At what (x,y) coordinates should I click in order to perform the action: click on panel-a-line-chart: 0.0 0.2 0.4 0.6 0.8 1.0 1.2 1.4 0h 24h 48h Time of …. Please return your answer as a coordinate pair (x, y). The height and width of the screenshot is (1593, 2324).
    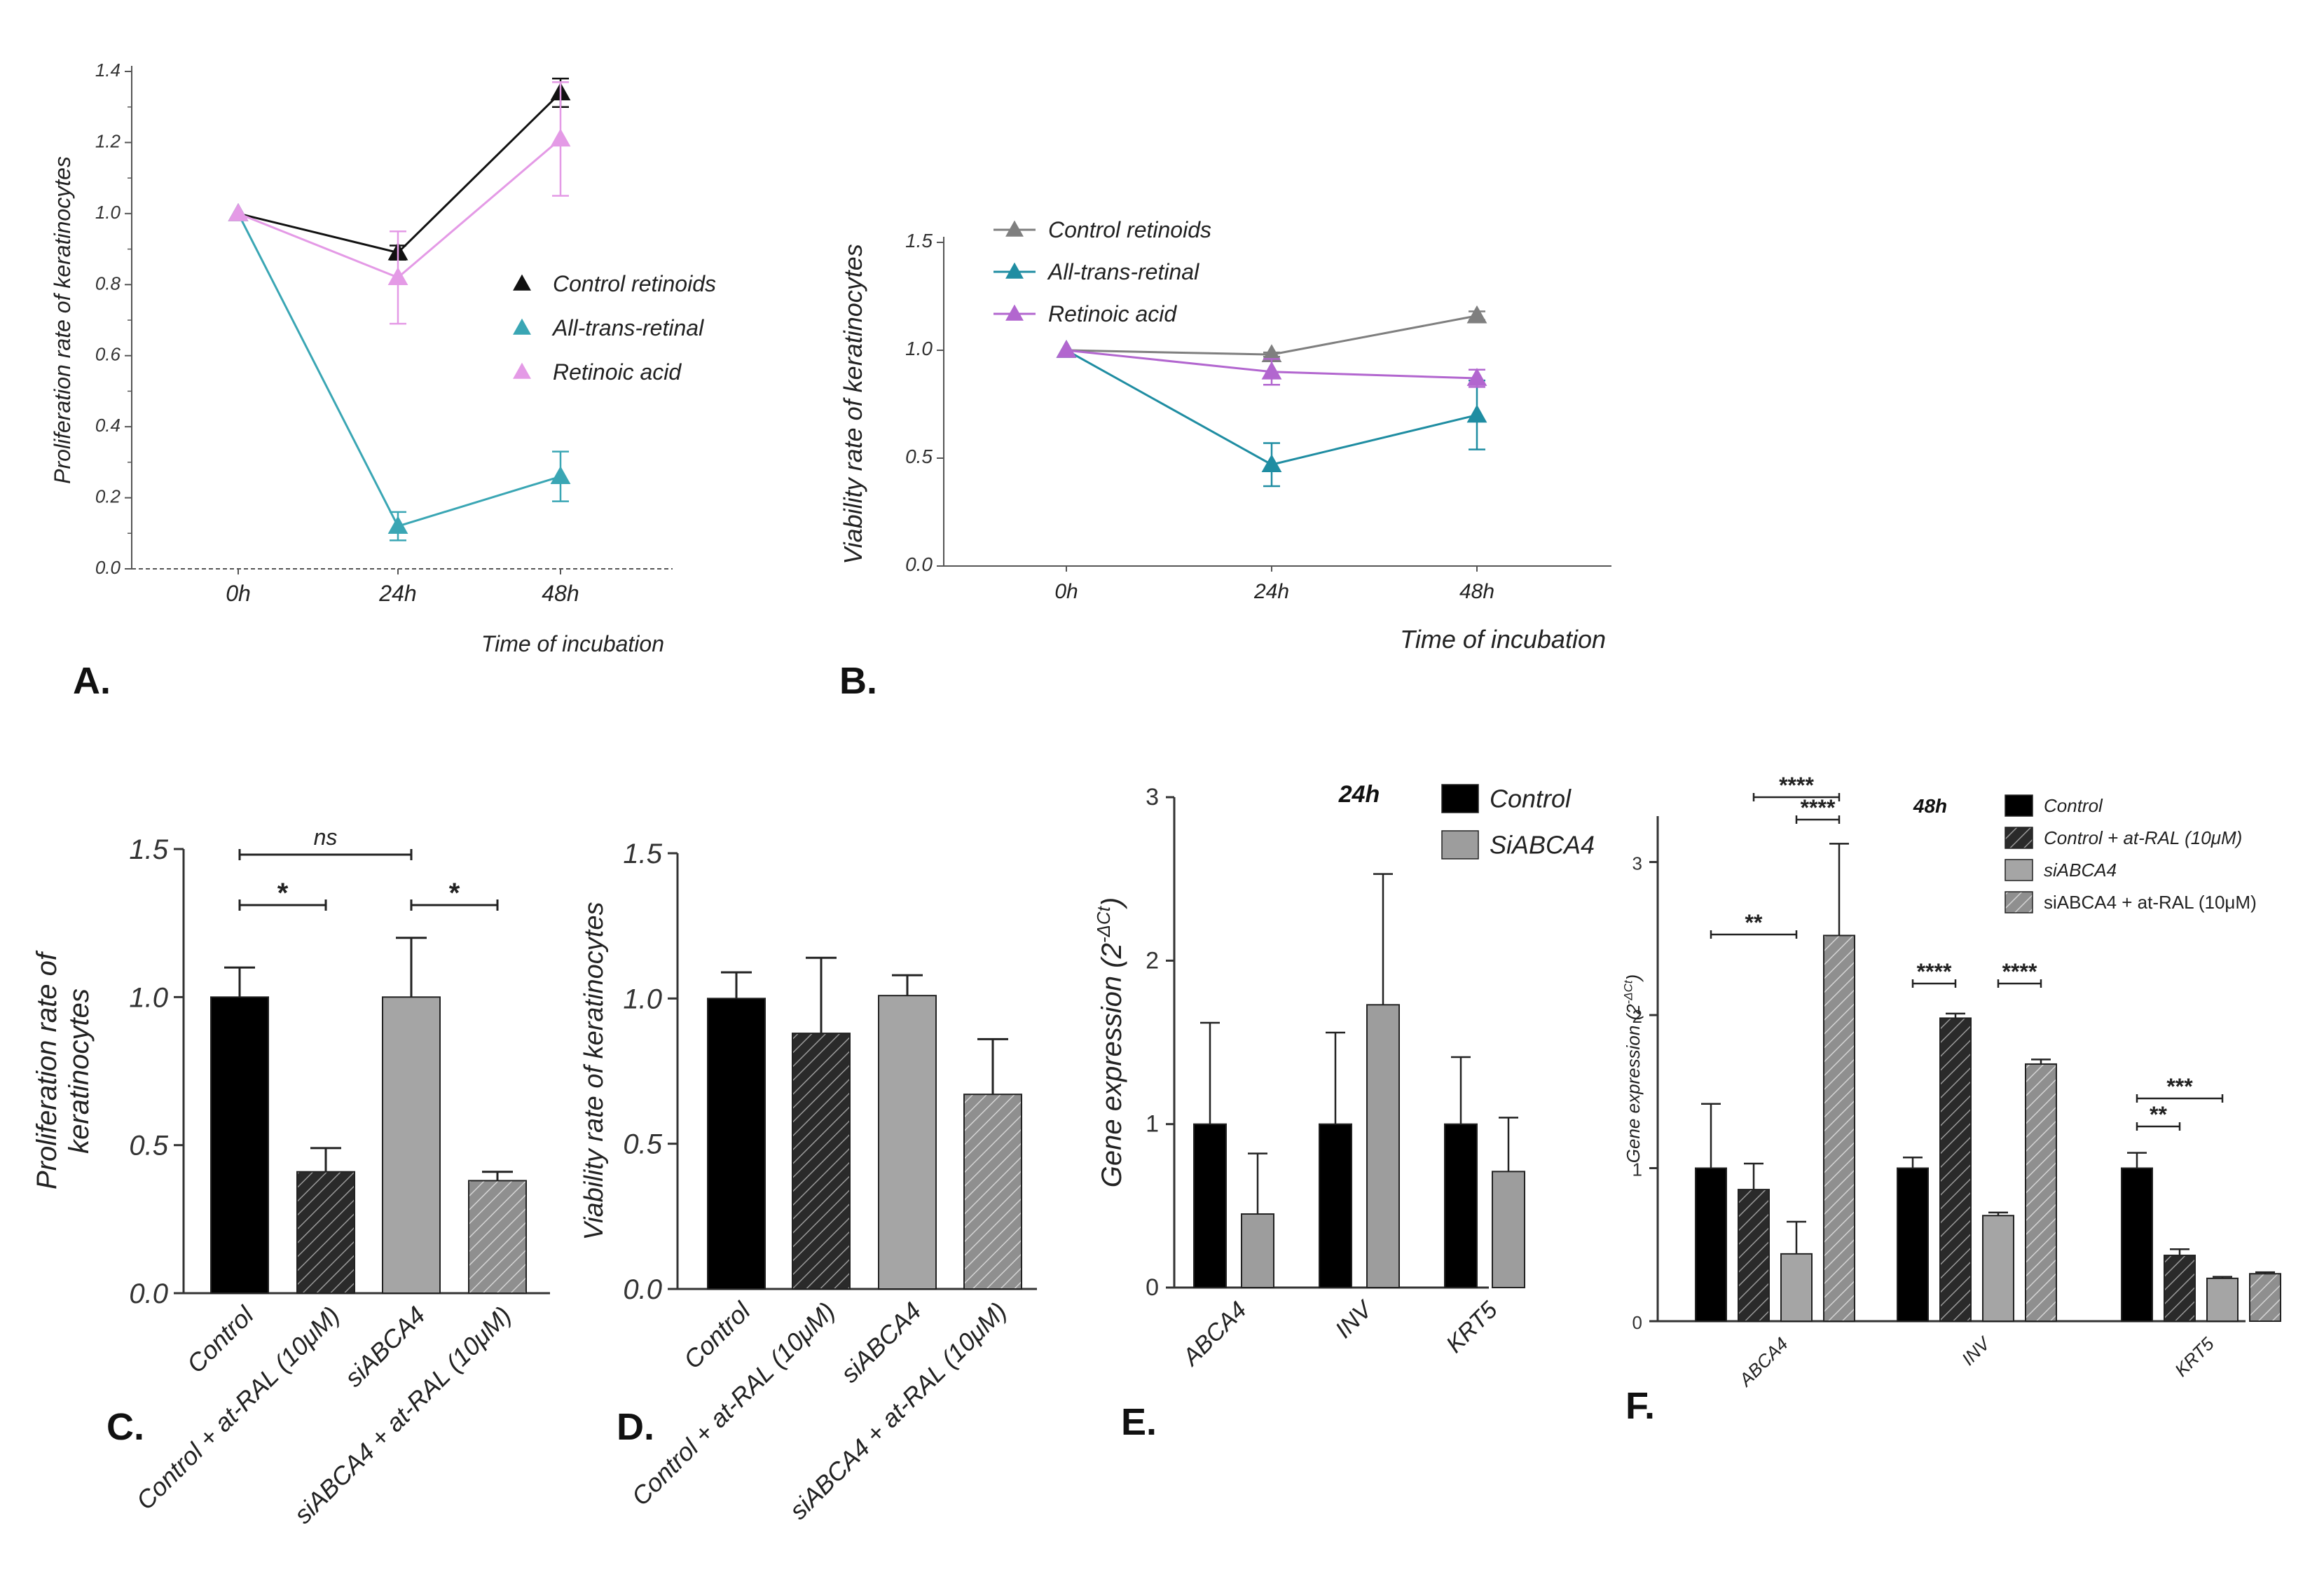
    Looking at the image, I should click on (383, 381).